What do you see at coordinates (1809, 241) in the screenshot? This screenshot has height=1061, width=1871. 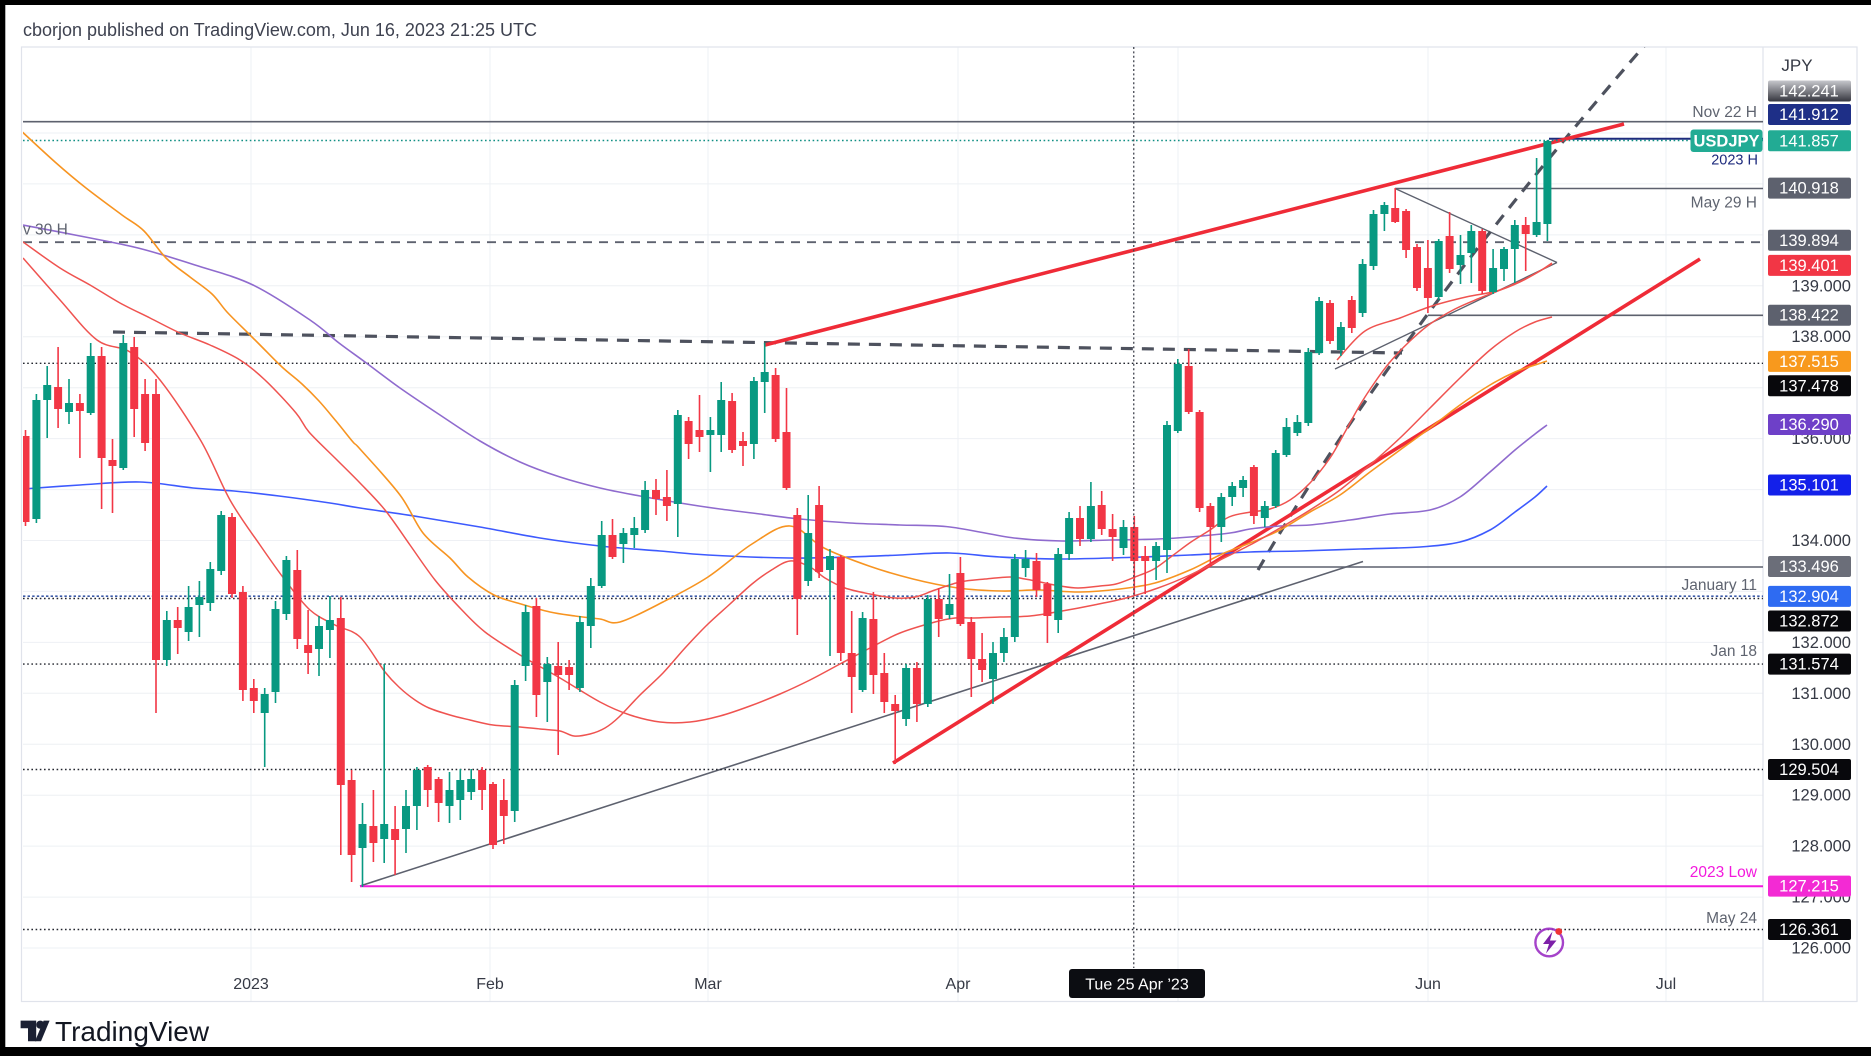 I see `svg-text: 139.894` at bounding box center [1809, 241].